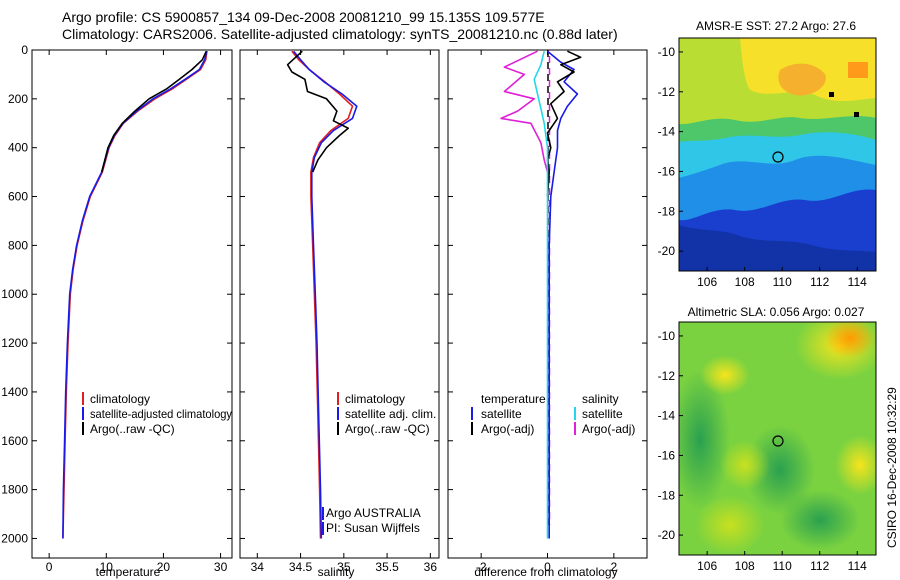 Image resolution: width=900 pixels, height=580 pixels. Describe the element at coordinates (18, 148) in the screenshot. I see `y-tick-label: 400` at that location.